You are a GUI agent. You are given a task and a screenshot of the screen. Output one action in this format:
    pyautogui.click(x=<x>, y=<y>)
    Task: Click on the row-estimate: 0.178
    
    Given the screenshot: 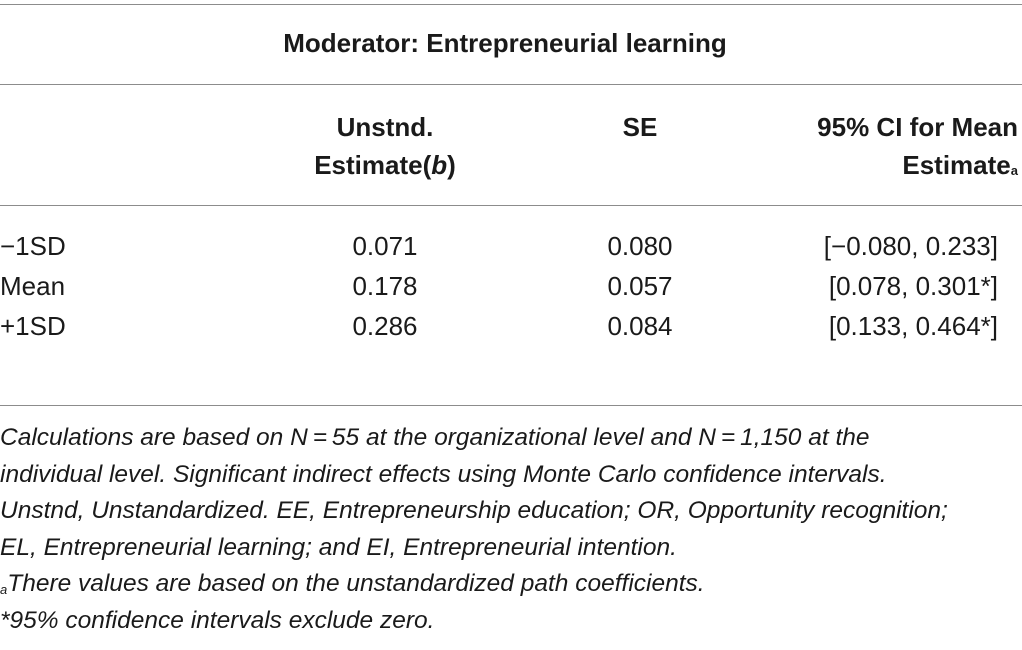 What is the action you would take?
    pyautogui.click(x=385, y=286)
    